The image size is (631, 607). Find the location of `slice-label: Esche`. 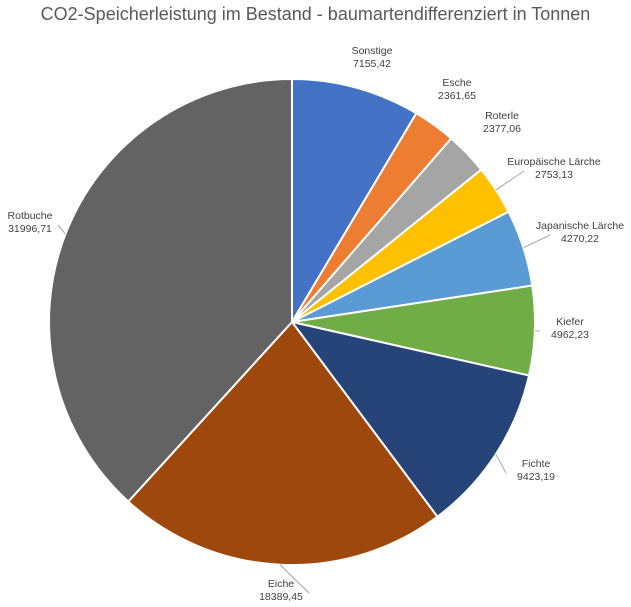

slice-label: Esche is located at coordinates (456, 83).